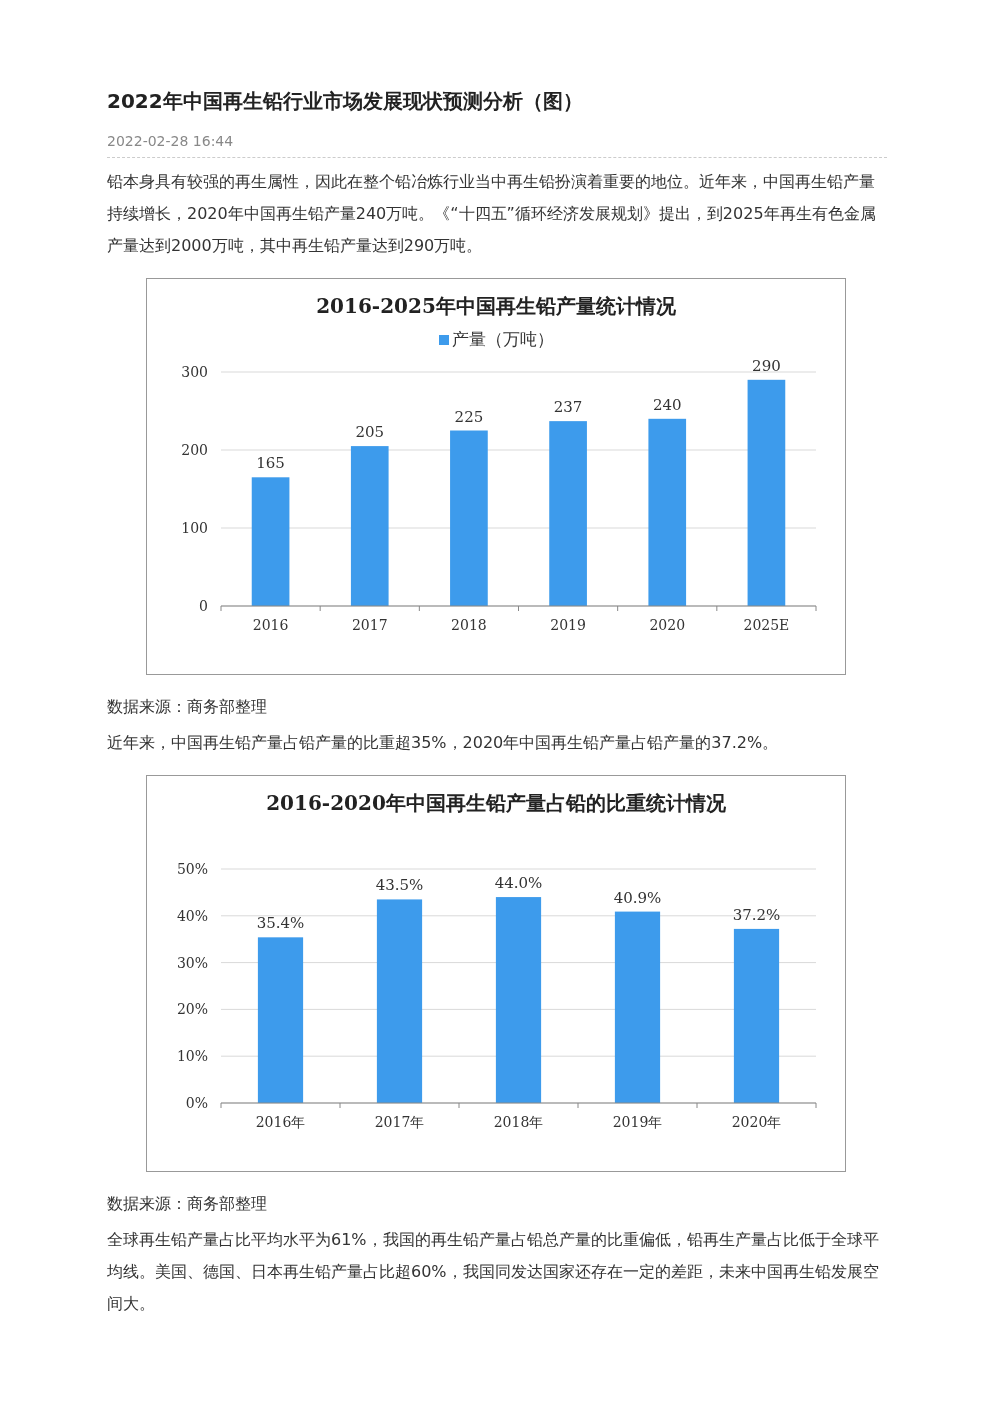  I want to click on text: 近年来，中国再生铅产量占铅产量的比重超35%，2020年中国再生铅产量占铅产量的37.2%。, so click(443, 743).